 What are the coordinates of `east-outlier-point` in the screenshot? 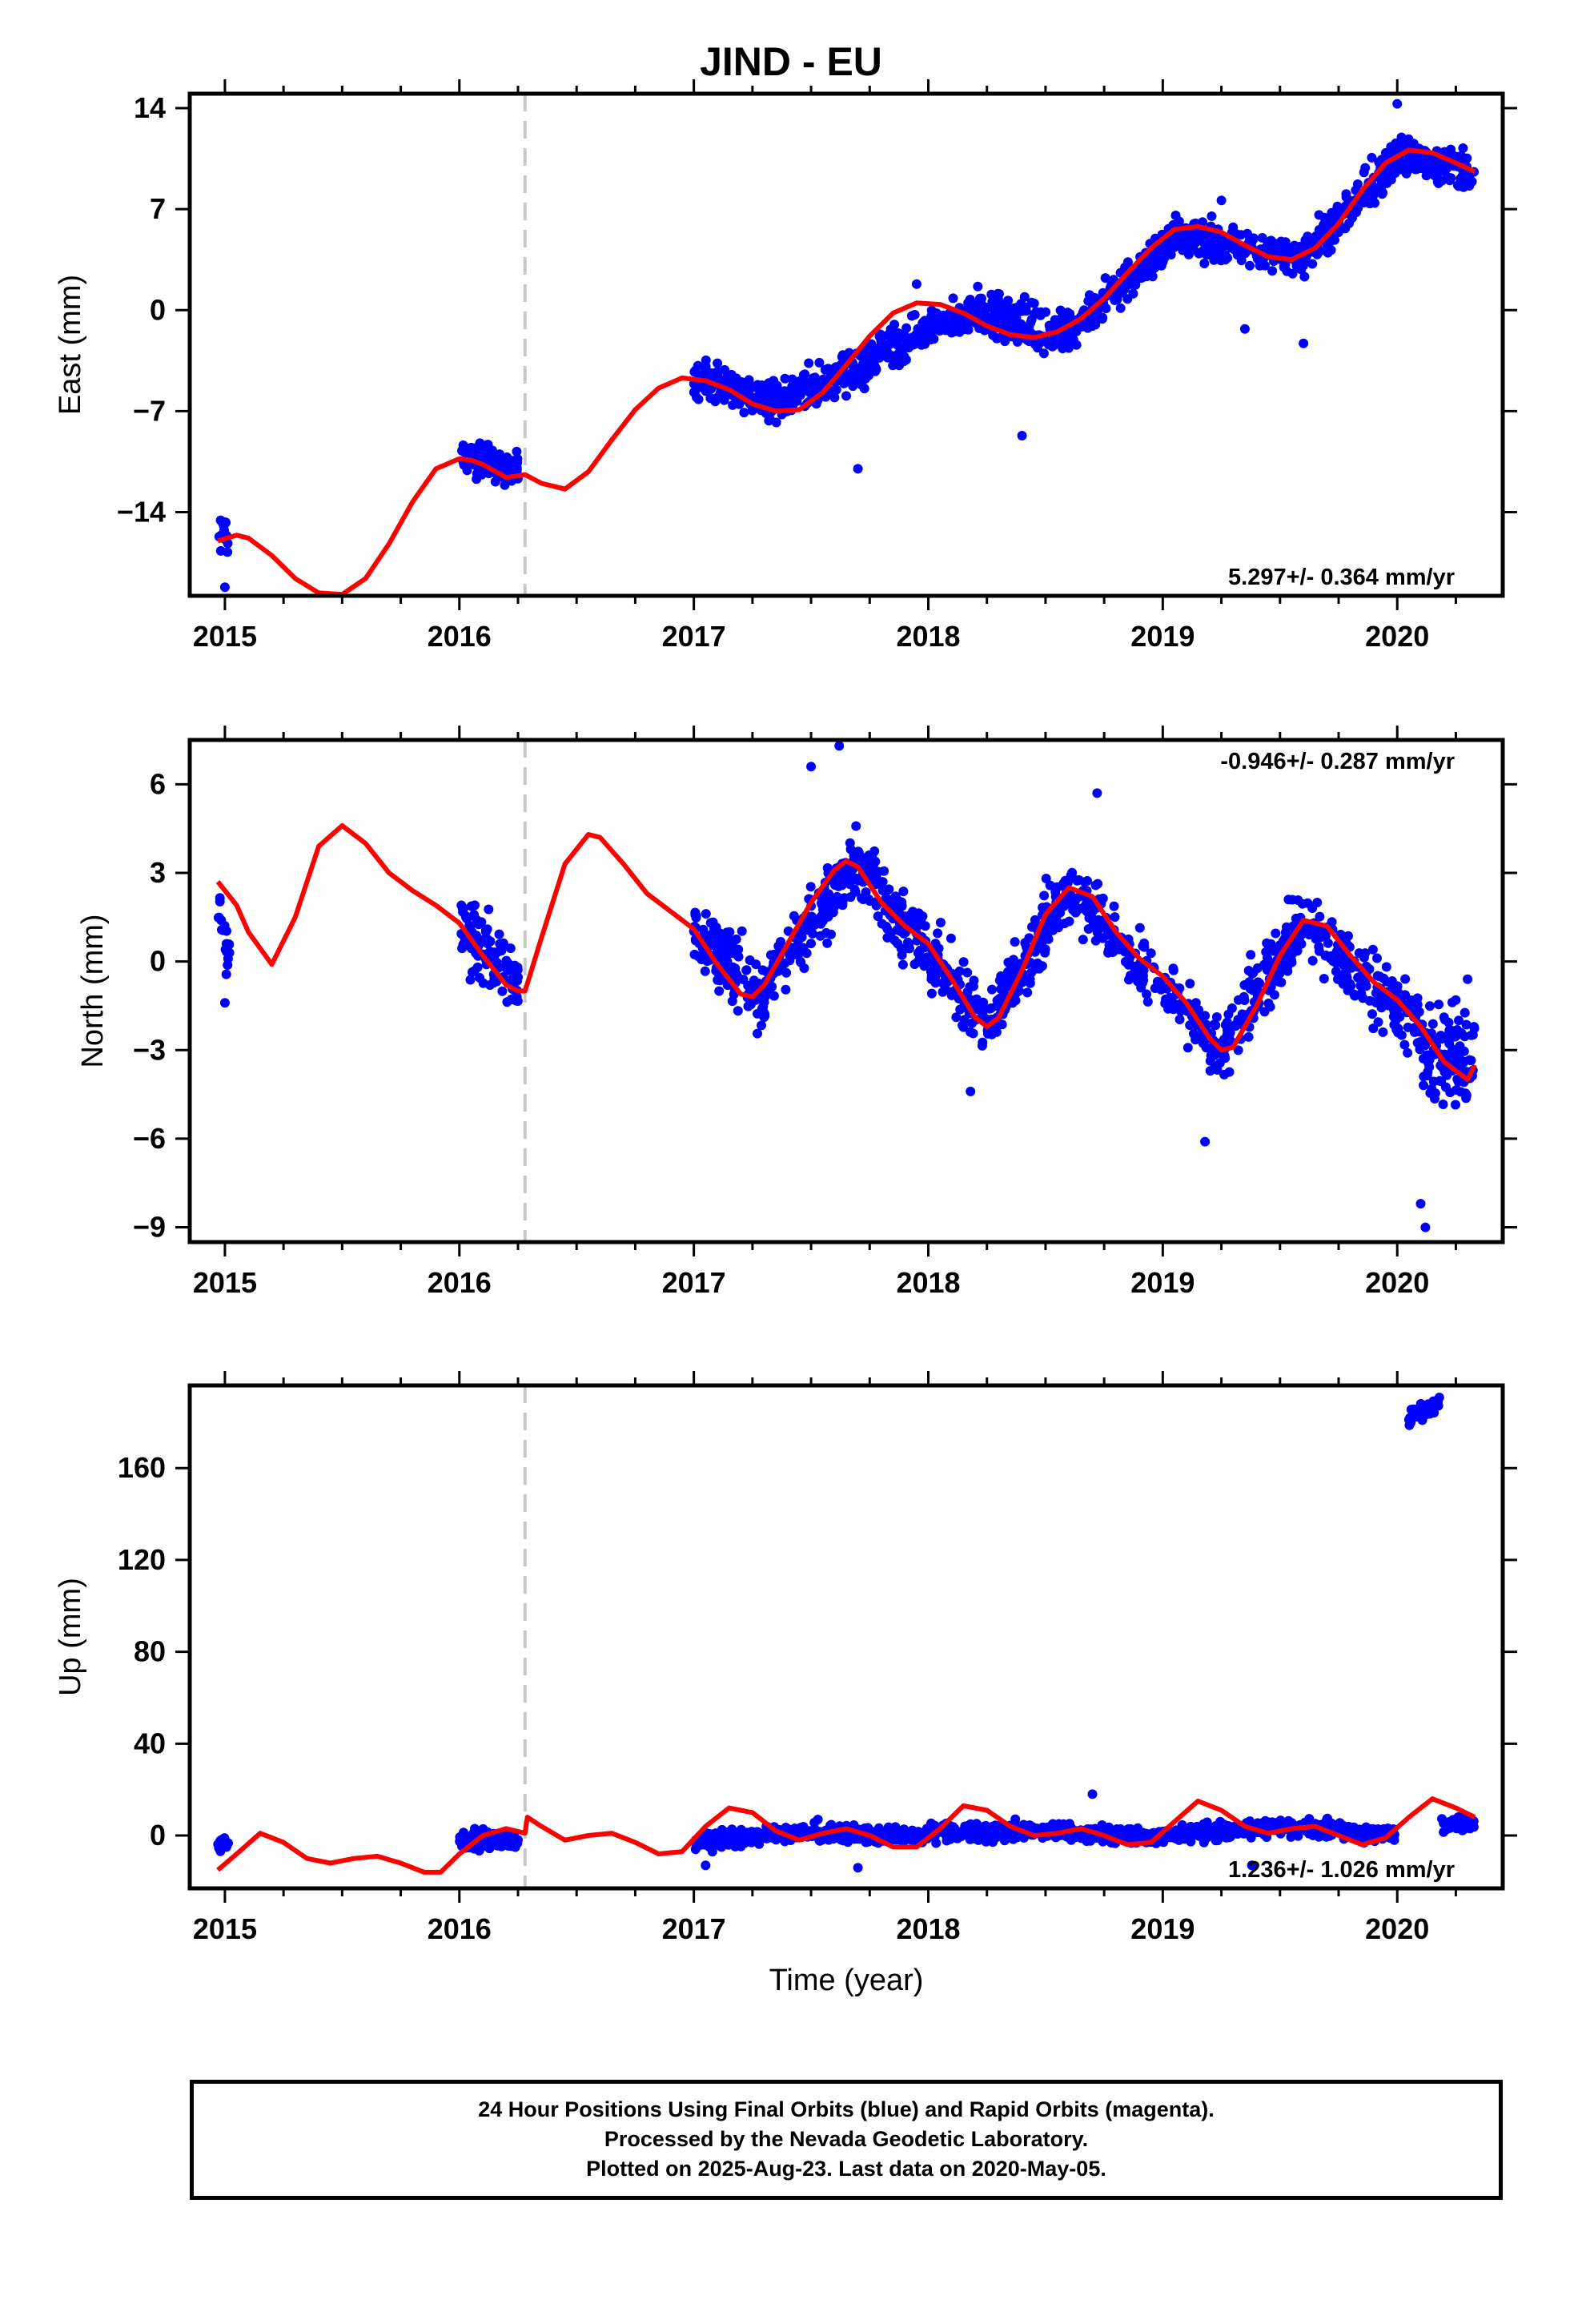 It's located at (916, 284).